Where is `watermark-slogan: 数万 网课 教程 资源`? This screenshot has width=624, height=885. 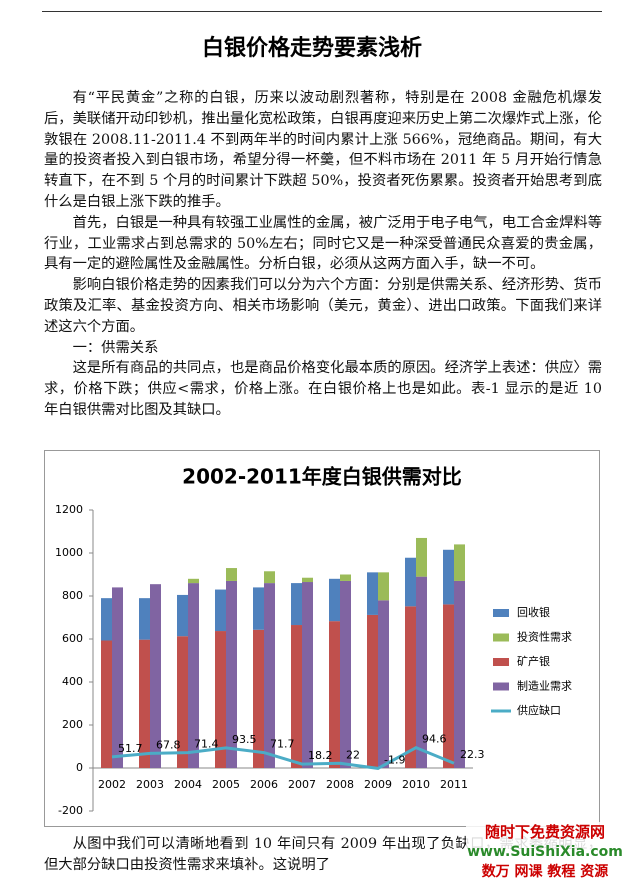 watermark-slogan: 数万 网课 教程 资源 is located at coordinates (545, 872).